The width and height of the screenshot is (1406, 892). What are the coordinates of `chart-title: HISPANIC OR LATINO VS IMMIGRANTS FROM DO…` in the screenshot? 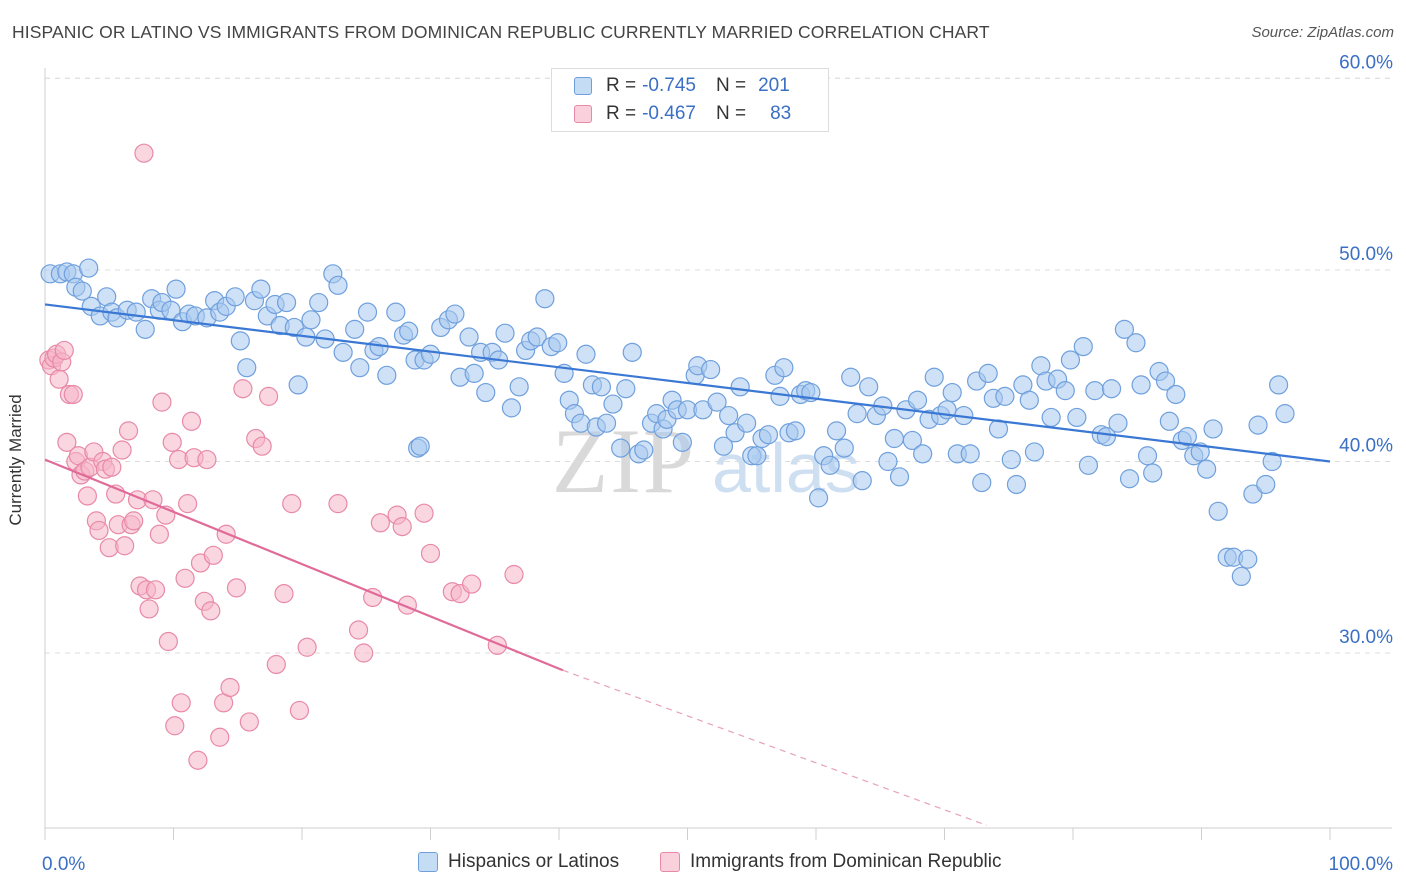 It's located at (501, 32).